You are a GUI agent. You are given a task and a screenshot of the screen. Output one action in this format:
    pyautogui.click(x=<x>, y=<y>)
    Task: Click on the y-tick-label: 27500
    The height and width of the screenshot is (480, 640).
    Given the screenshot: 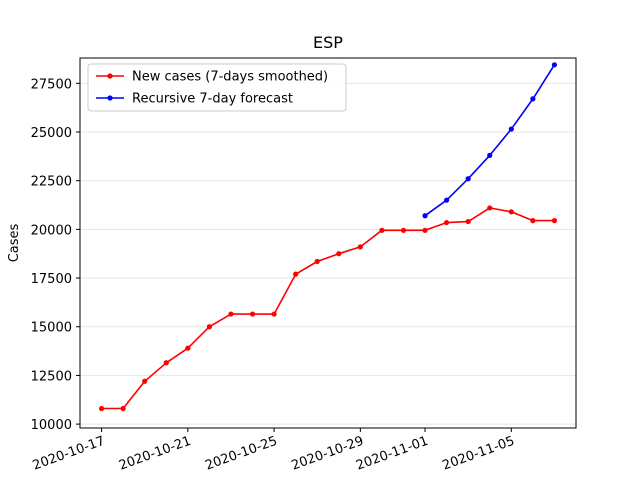 What is the action you would take?
    pyautogui.click(x=51, y=84)
    